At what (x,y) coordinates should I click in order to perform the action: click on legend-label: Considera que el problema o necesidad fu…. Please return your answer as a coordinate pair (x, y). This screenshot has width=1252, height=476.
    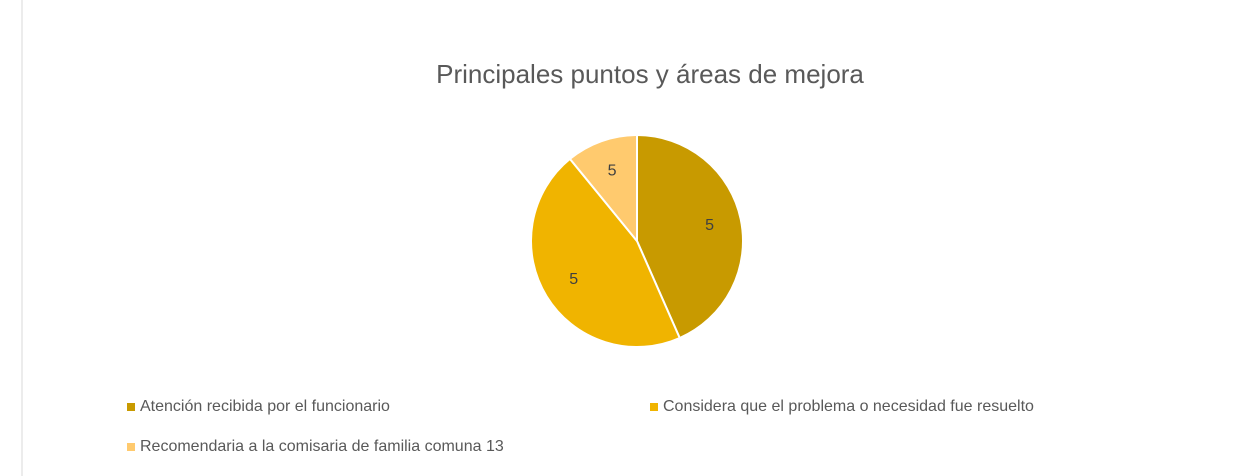
    Looking at the image, I should click on (848, 406).